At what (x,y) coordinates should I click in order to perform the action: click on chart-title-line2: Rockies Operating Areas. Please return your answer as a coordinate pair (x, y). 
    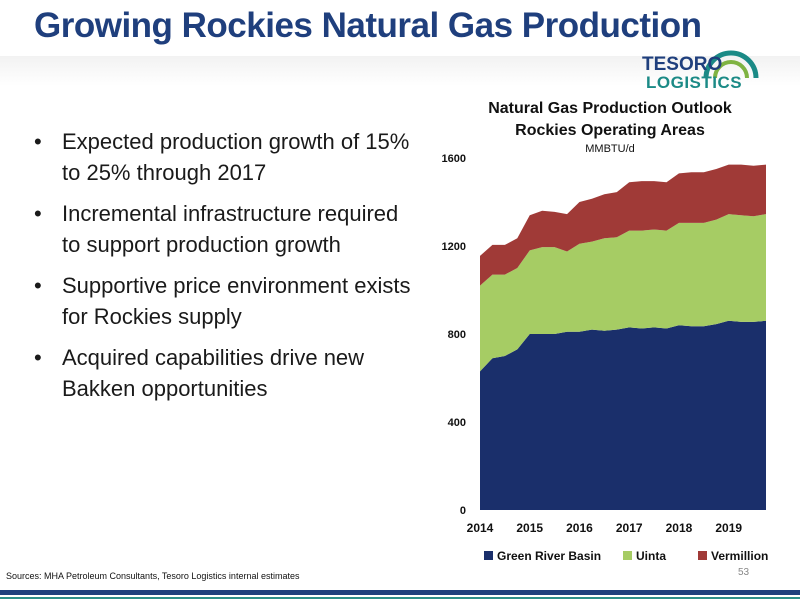
    Looking at the image, I should click on (610, 130).